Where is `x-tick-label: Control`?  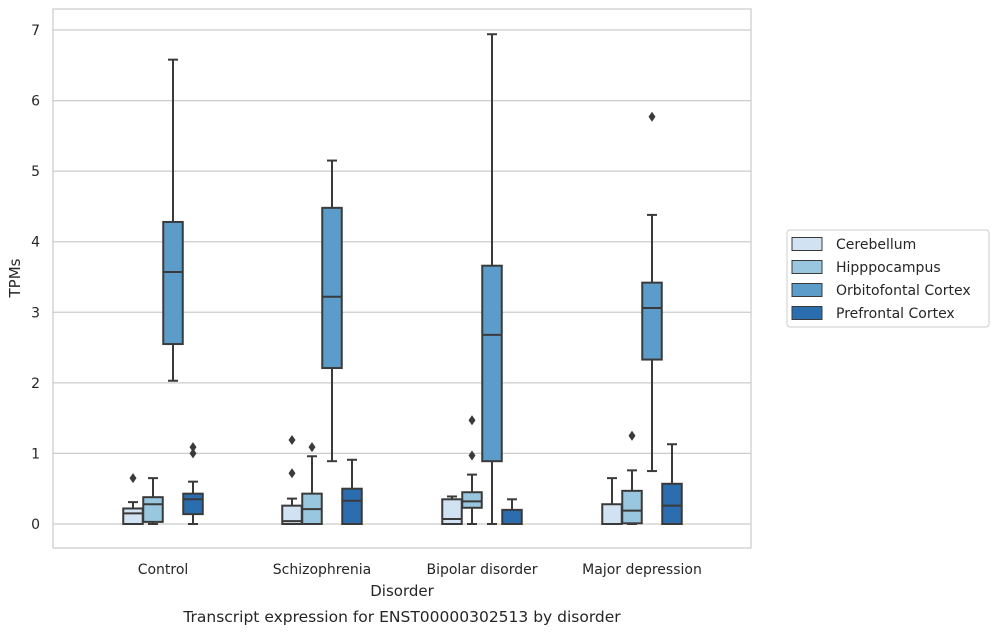
x-tick-label: Control is located at coordinates (163, 570).